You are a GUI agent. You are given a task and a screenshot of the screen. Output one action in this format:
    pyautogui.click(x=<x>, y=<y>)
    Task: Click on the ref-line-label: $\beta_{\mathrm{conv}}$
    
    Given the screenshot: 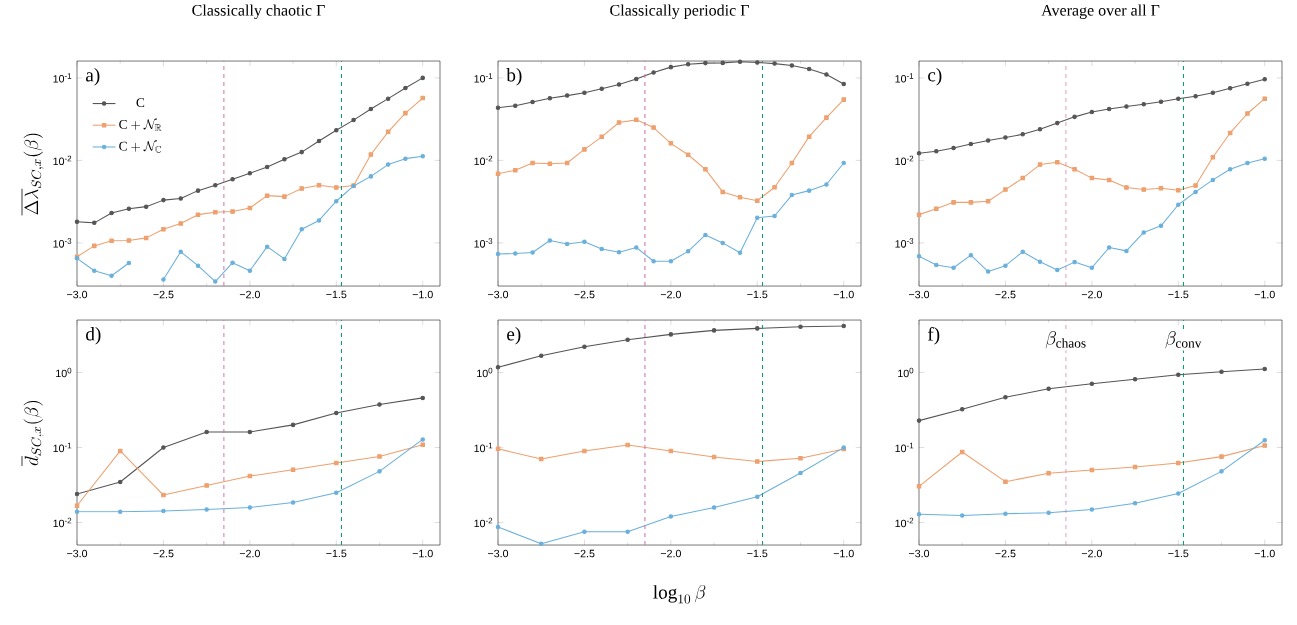 What is the action you would take?
    pyautogui.click(x=1183, y=340)
    